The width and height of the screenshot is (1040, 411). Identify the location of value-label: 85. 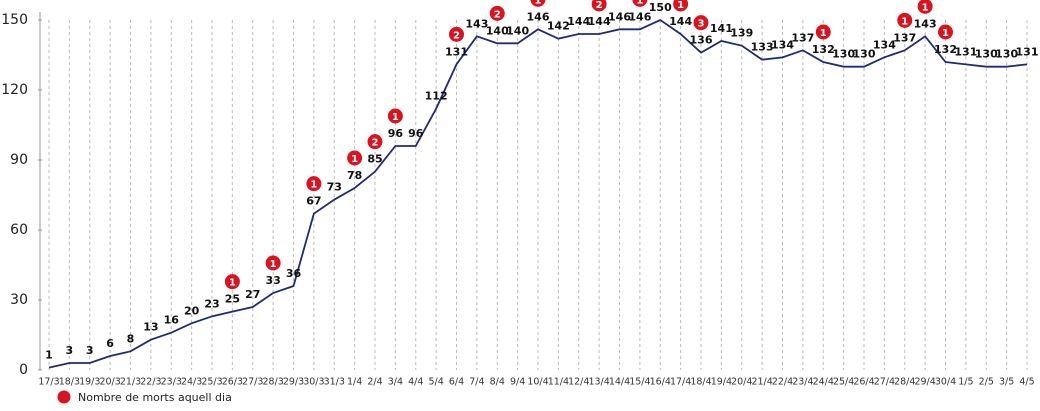
(374, 159).